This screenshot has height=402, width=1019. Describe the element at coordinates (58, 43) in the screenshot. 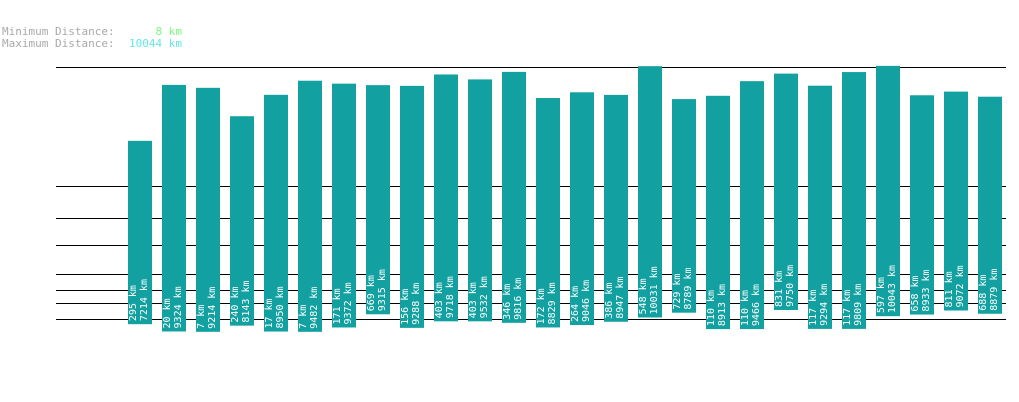

I see `max-distance-label: Maximum Distance:` at that location.